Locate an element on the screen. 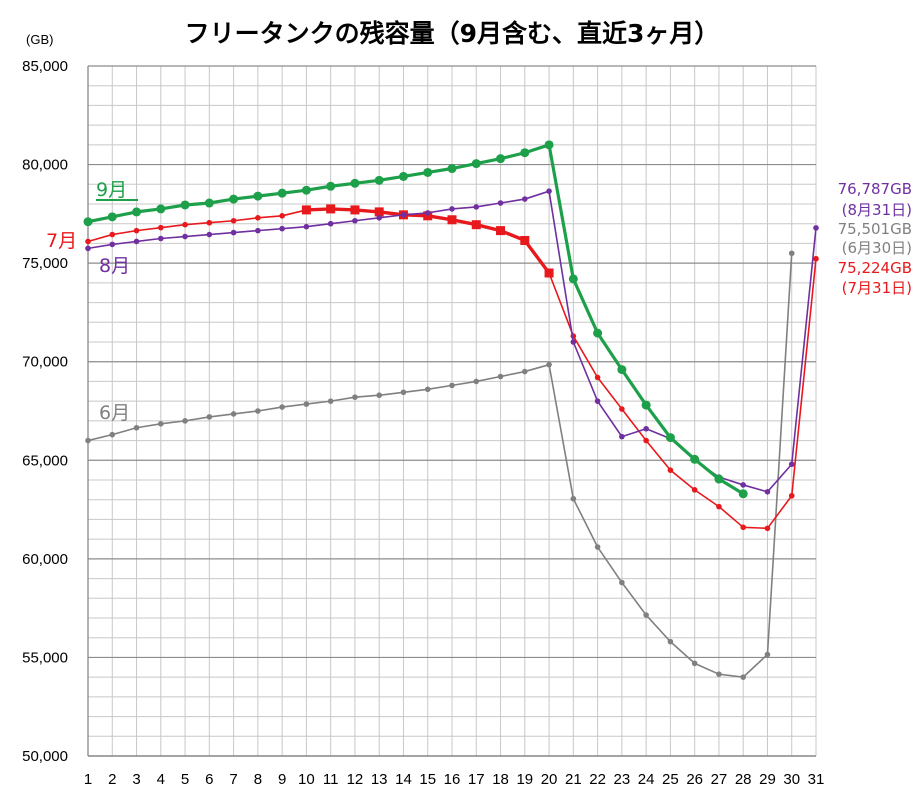 Image resolution: width=922 pixels, height=801 pixels. y-tick-label: 85,000 is located at coordinates (45, 66).